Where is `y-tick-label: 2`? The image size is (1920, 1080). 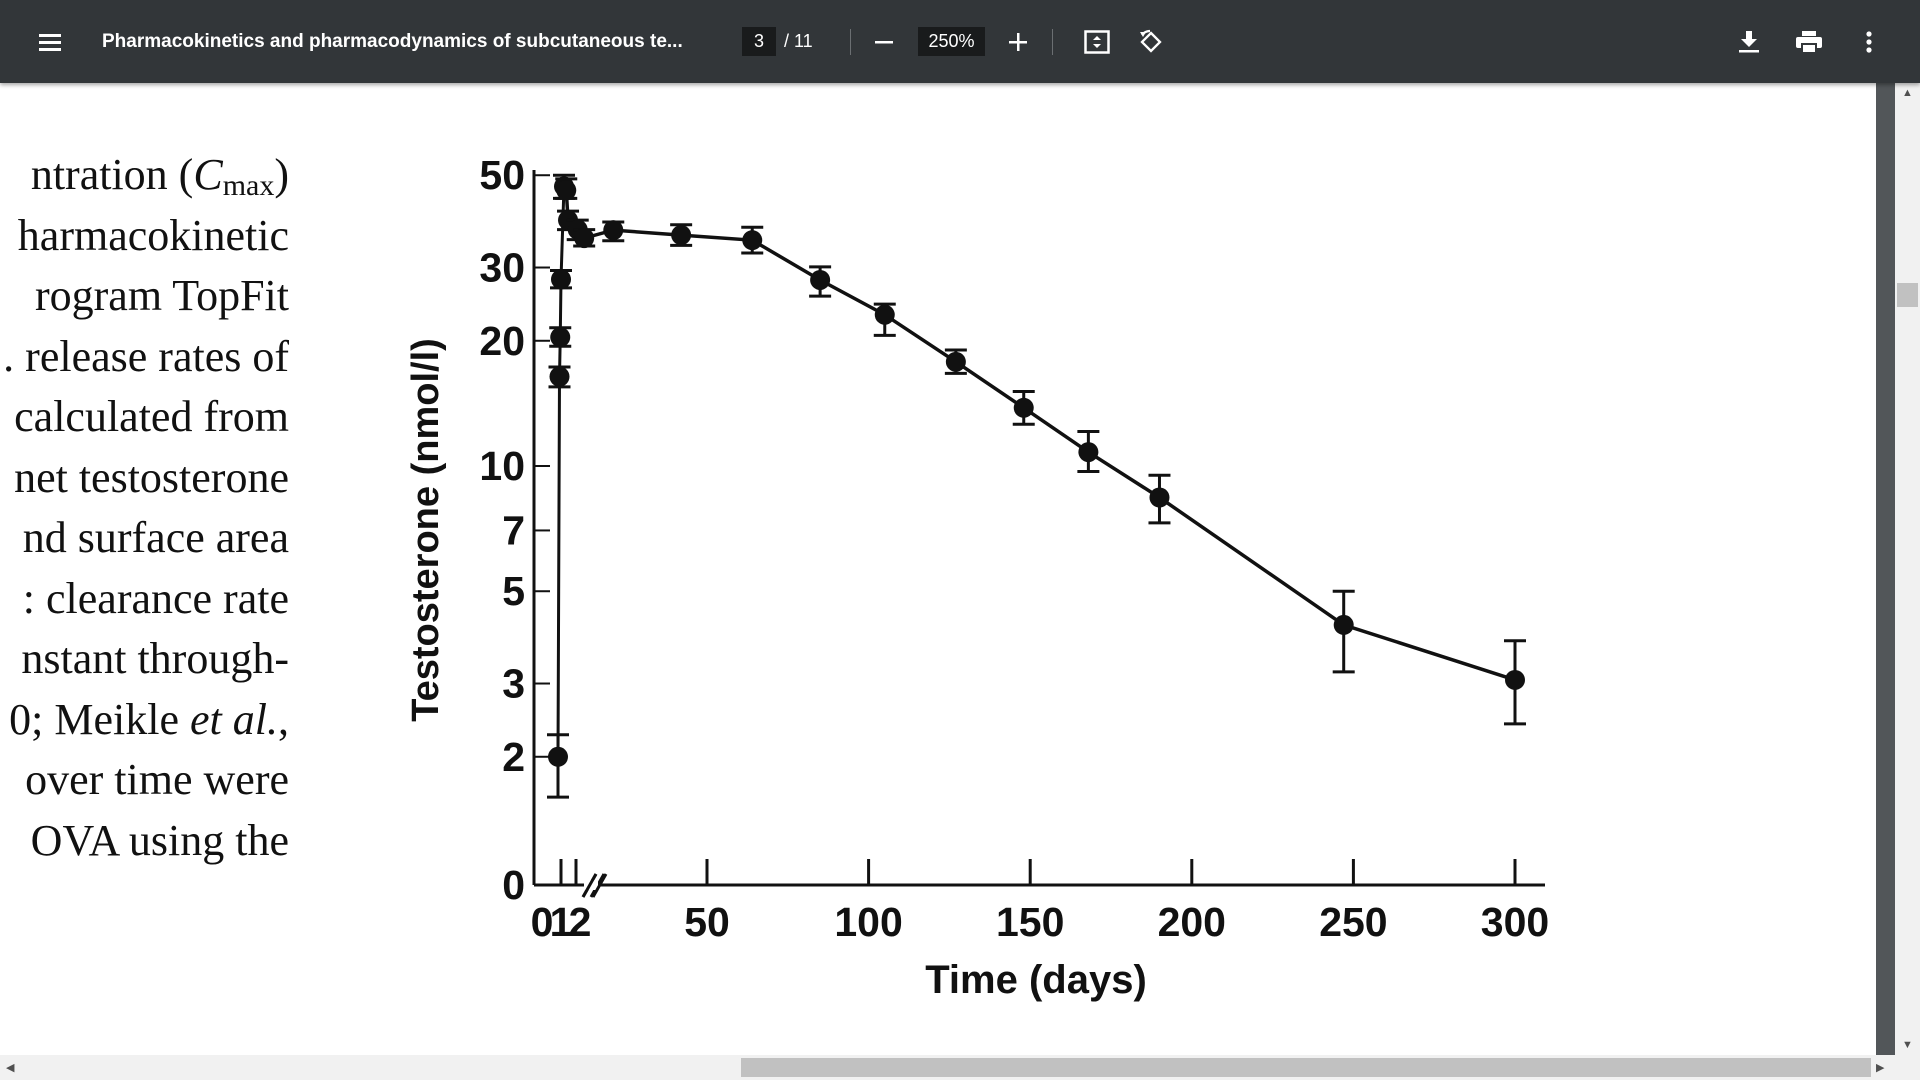 y-tick-label: 2 is located at coordinates (513, 757).